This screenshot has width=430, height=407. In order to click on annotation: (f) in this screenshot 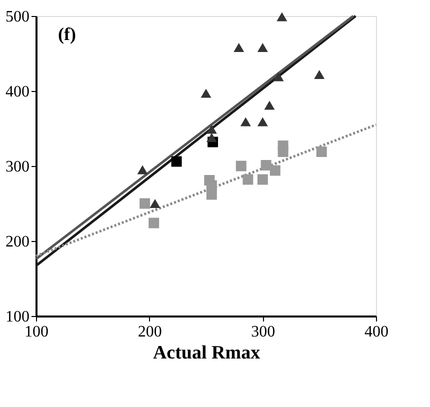, I will do `click(67, 34)`.